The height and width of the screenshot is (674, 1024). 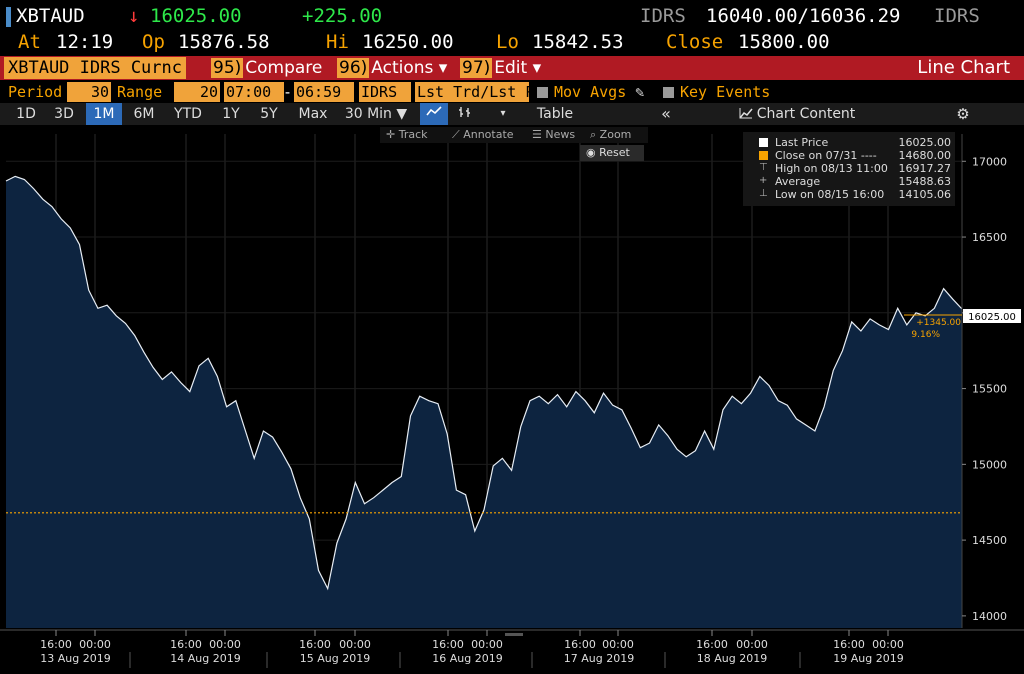 I want to click on news-button: ☰ News, so click(x=557, y=135).